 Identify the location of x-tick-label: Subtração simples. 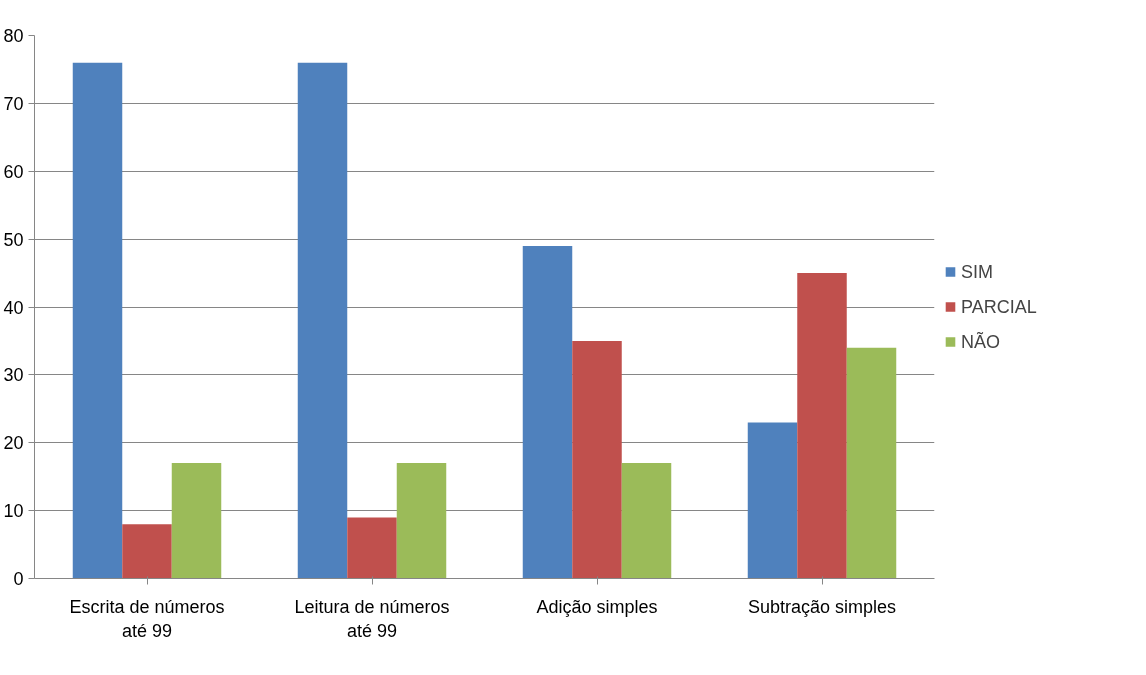
(822, 606).